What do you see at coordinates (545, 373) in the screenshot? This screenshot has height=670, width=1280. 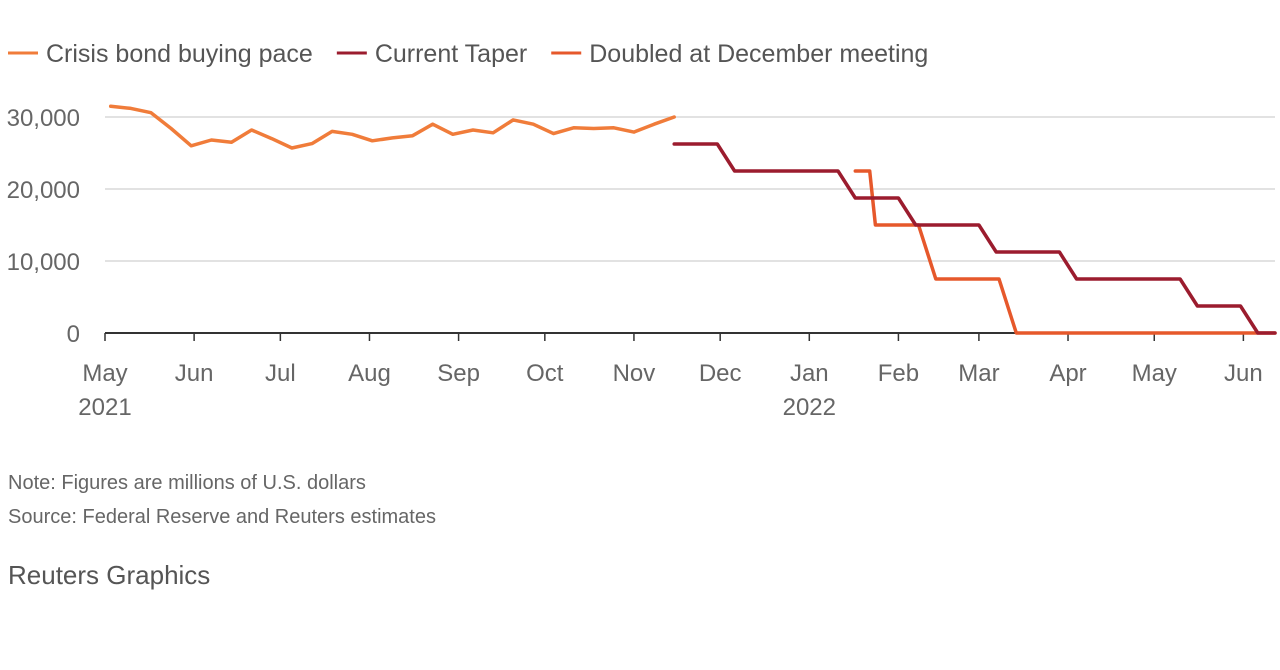 I see `x-tick-label: Oct` at bounding box center [545, 373].